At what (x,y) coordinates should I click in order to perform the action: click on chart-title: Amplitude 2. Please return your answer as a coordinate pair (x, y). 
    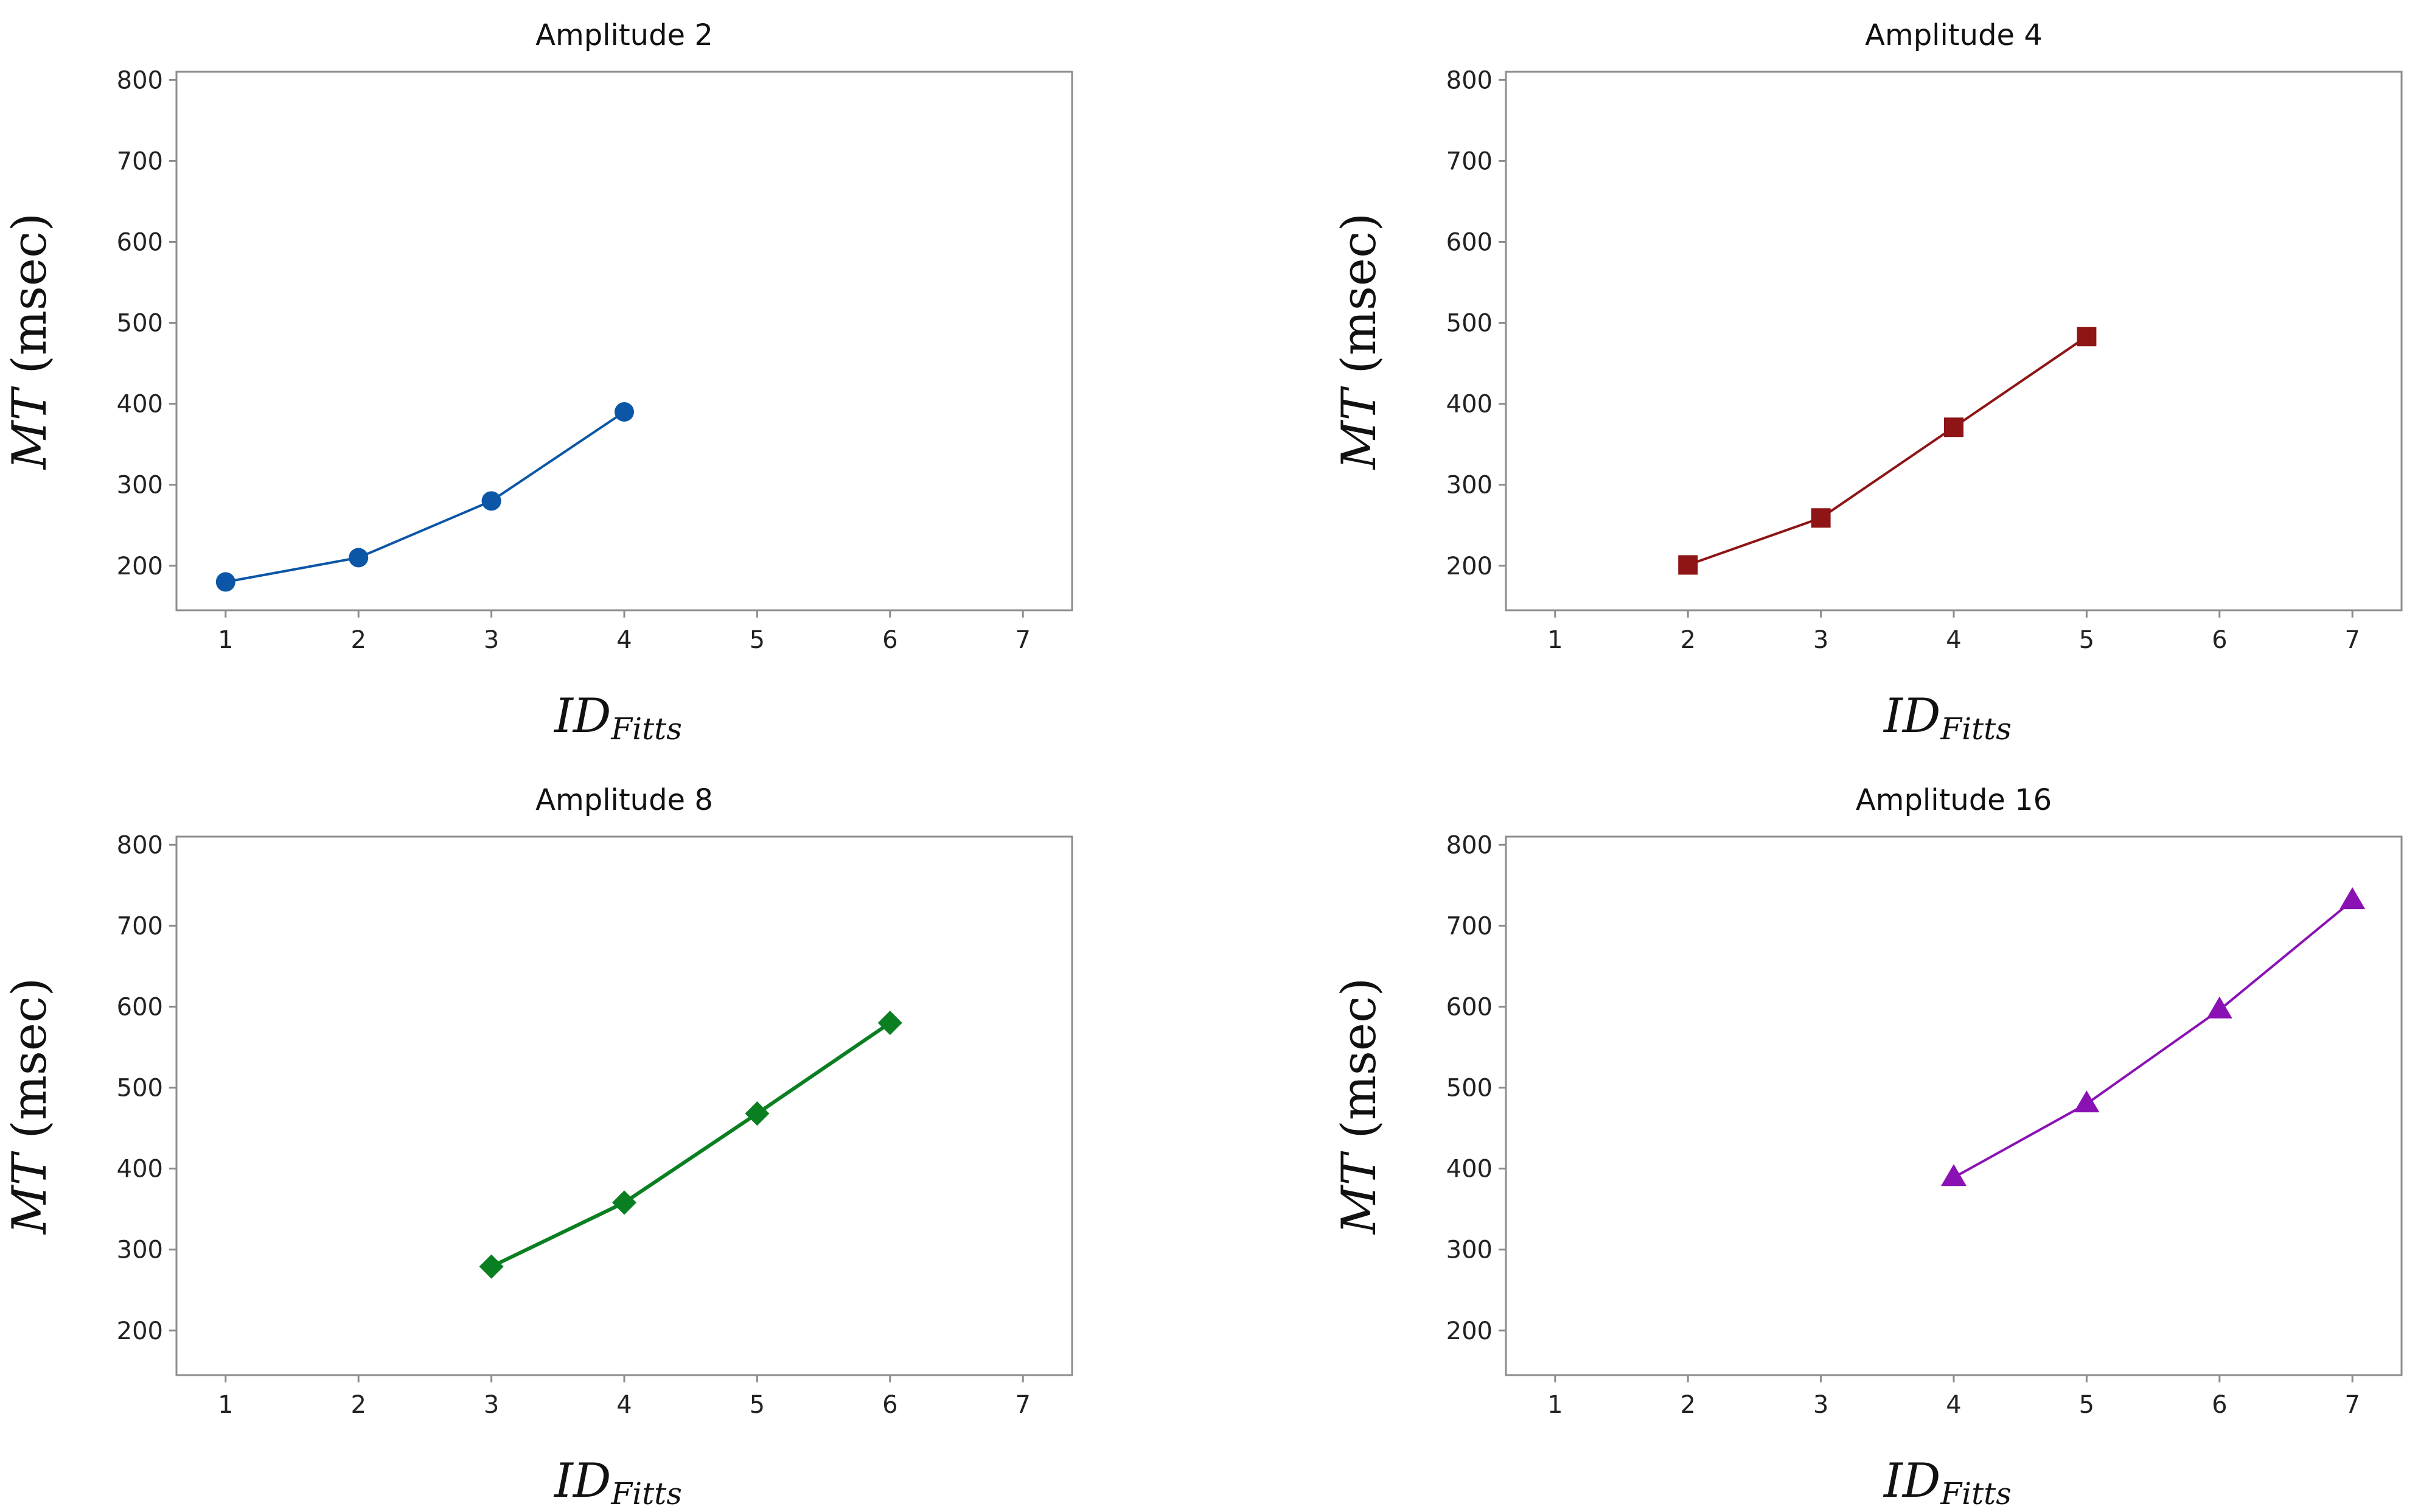
    Looking at the image, I should click on (624, 35).